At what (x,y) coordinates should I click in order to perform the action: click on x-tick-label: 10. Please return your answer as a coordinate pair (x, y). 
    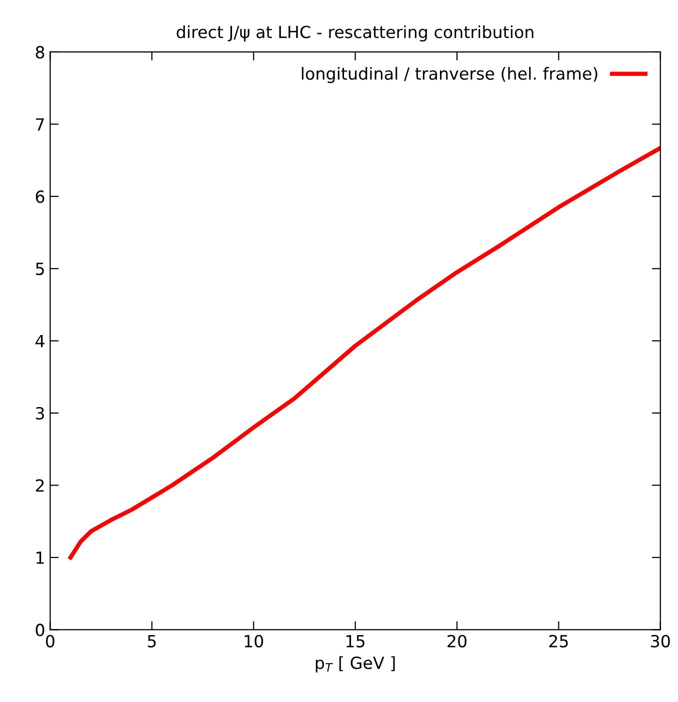
    Looking at the image, I should click on (254, 641).